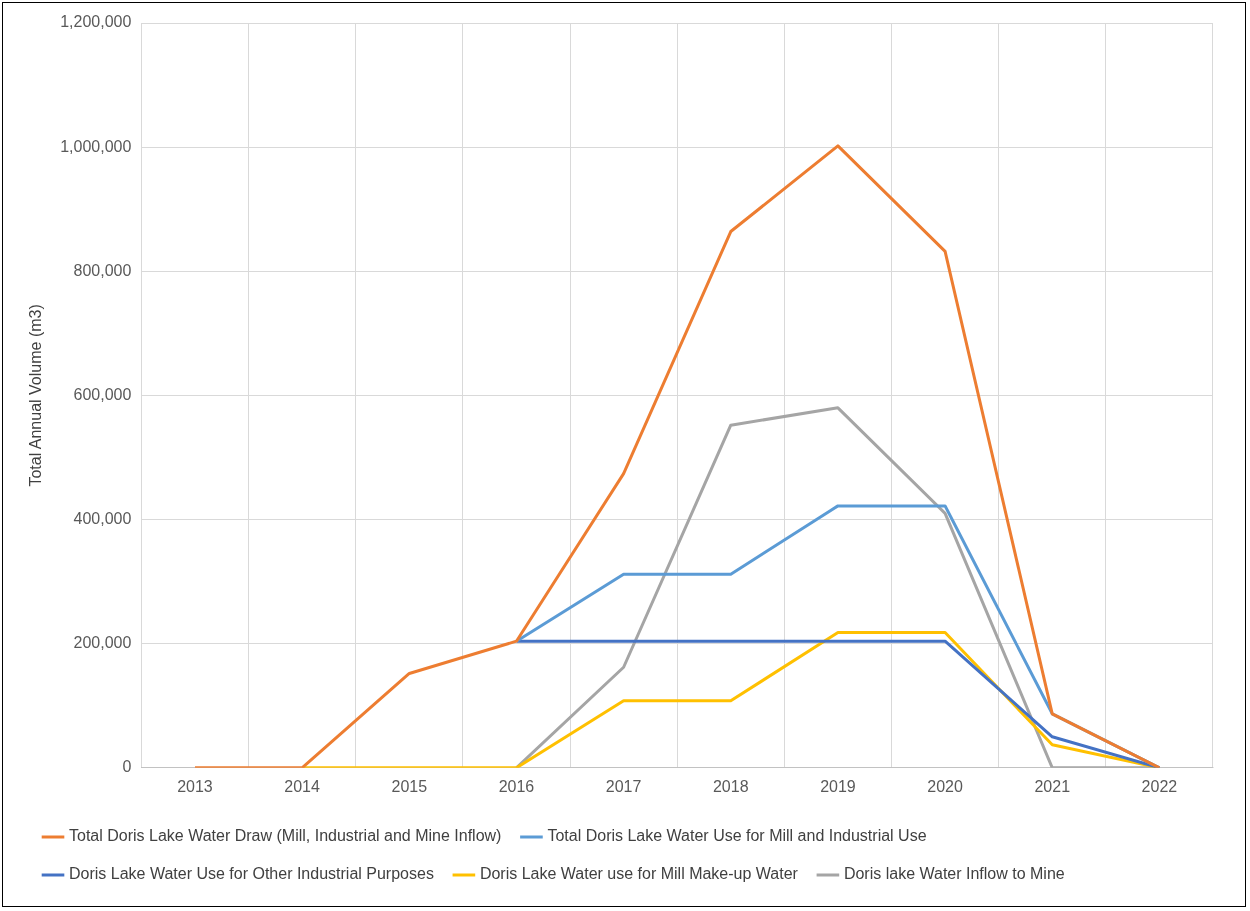  What do you see at coordinates (102, 394) in the screenshot?
I see `y-tick-label: 600,000` at bounding box center [102, 394].